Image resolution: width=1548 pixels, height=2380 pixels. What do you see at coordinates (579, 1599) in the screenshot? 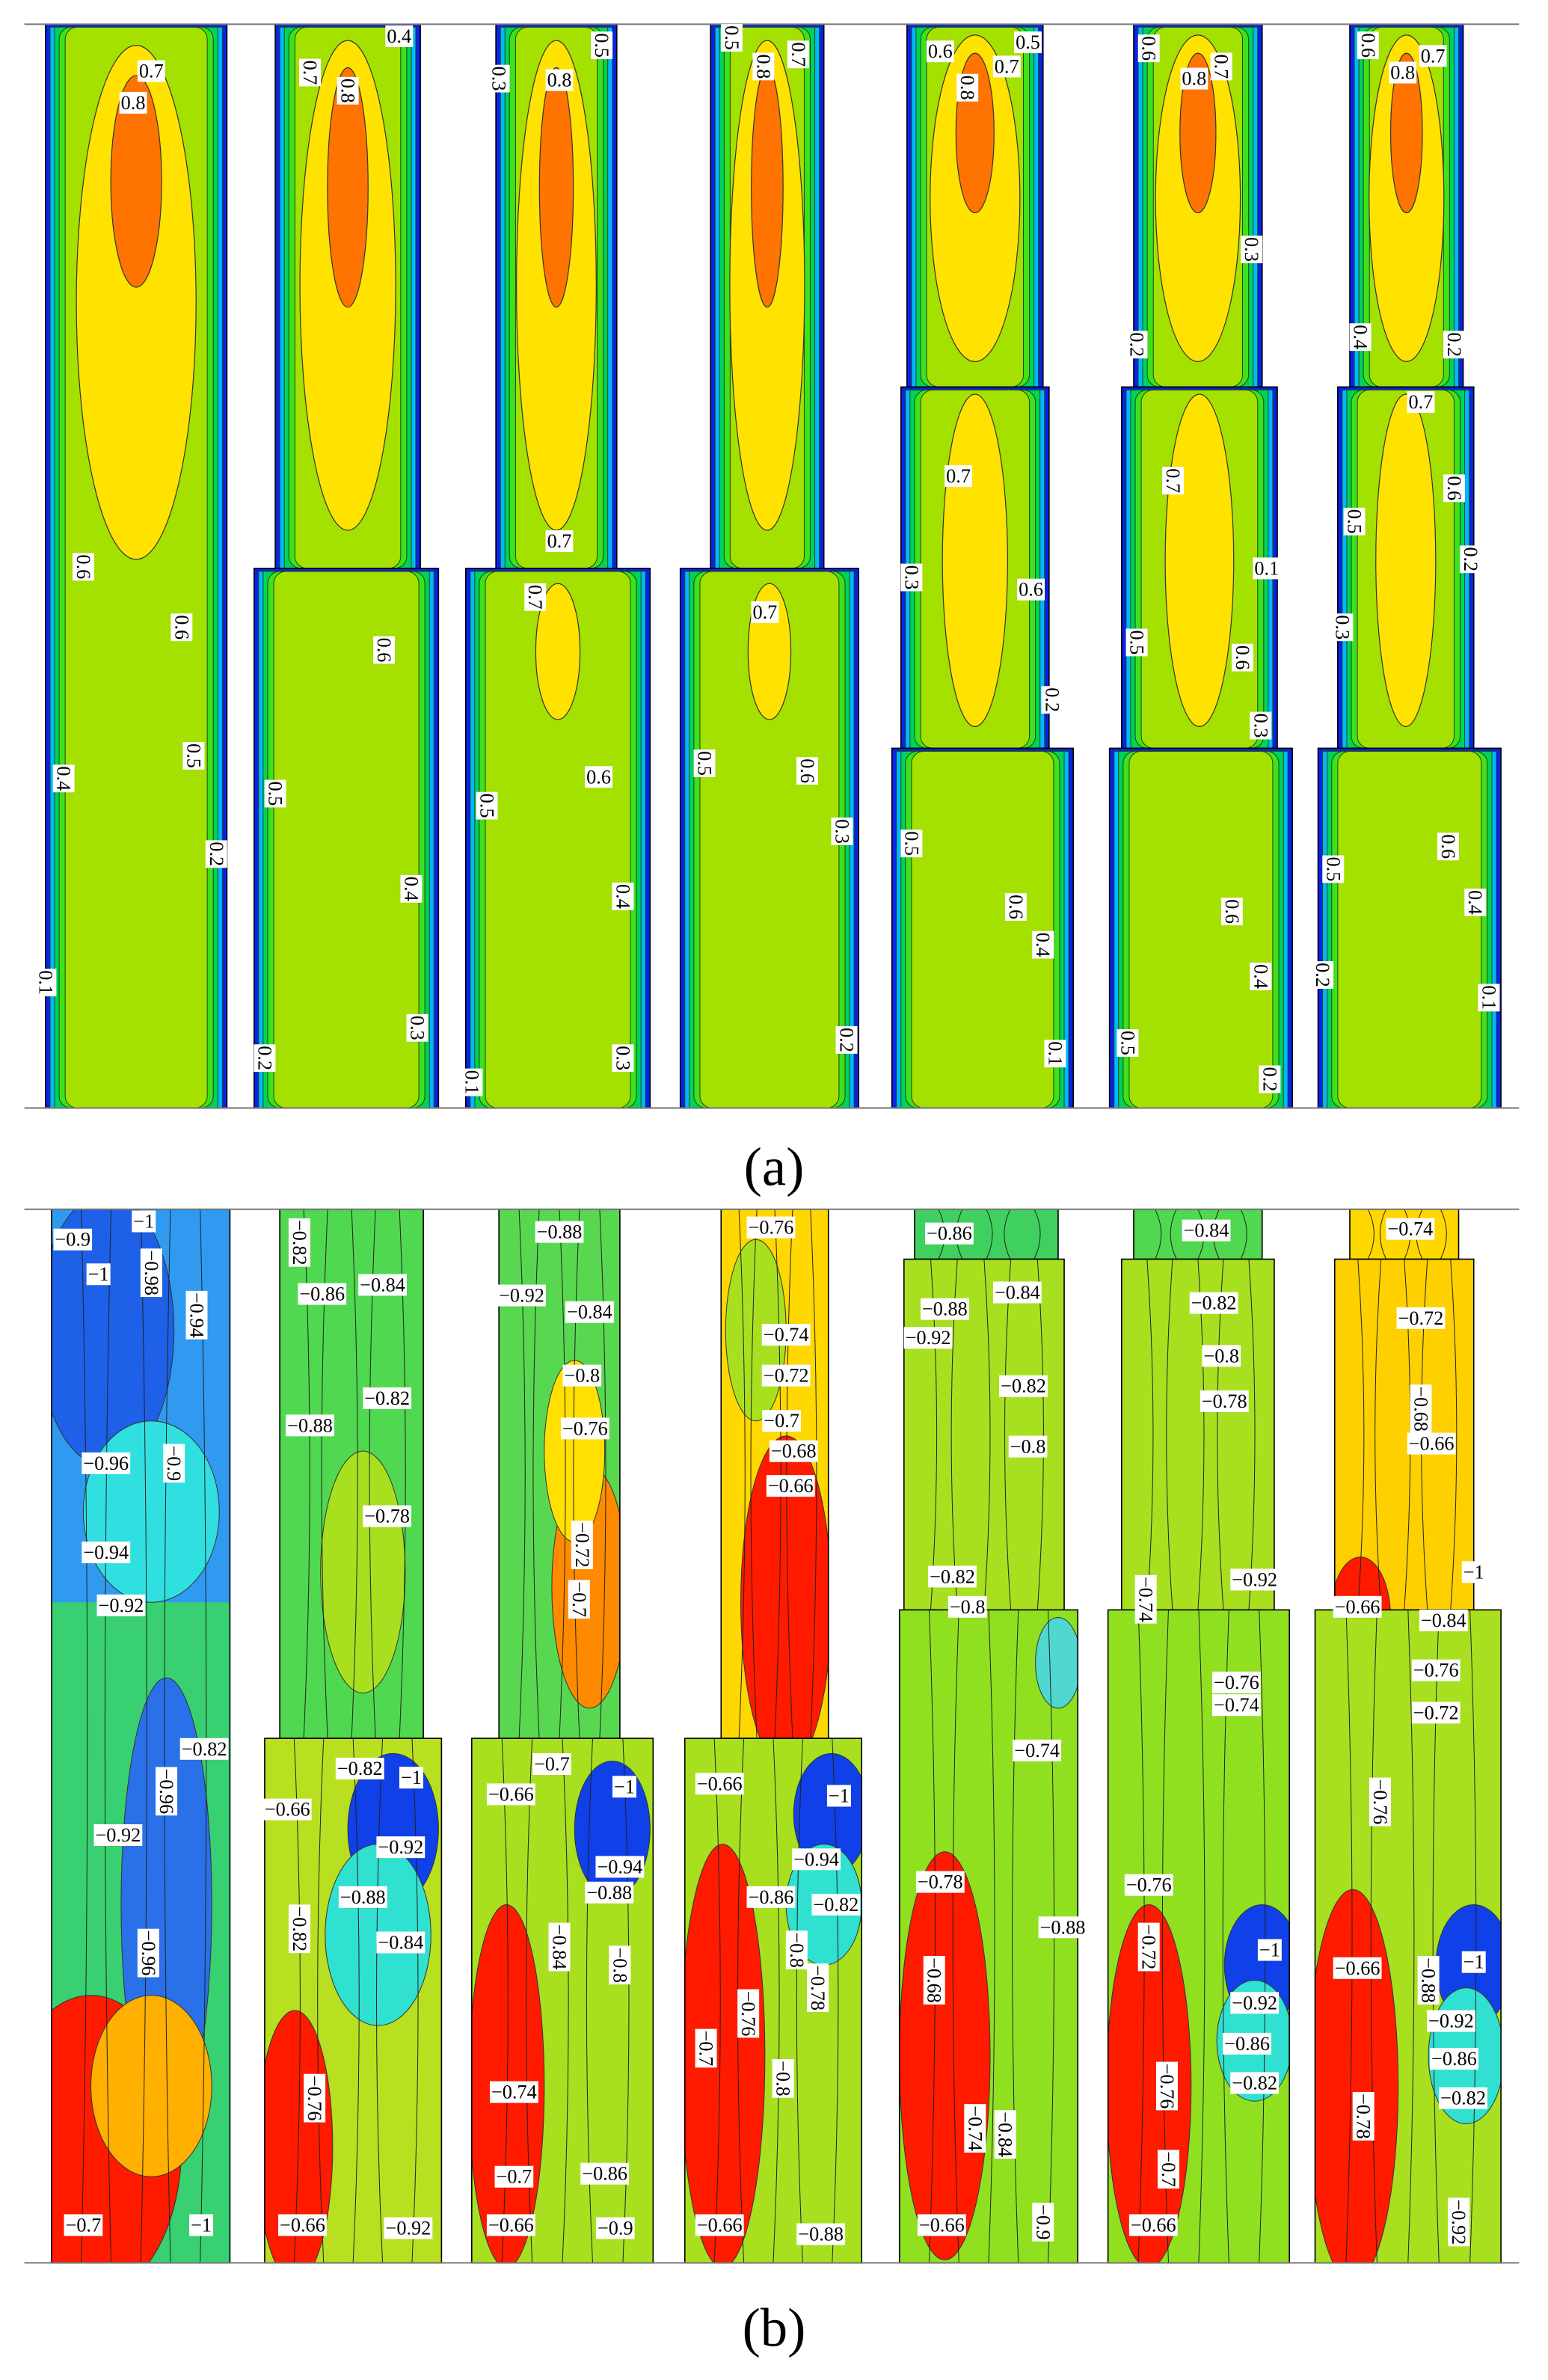
I see `contour-label: −0.7` at bounding box center [579, 1599].